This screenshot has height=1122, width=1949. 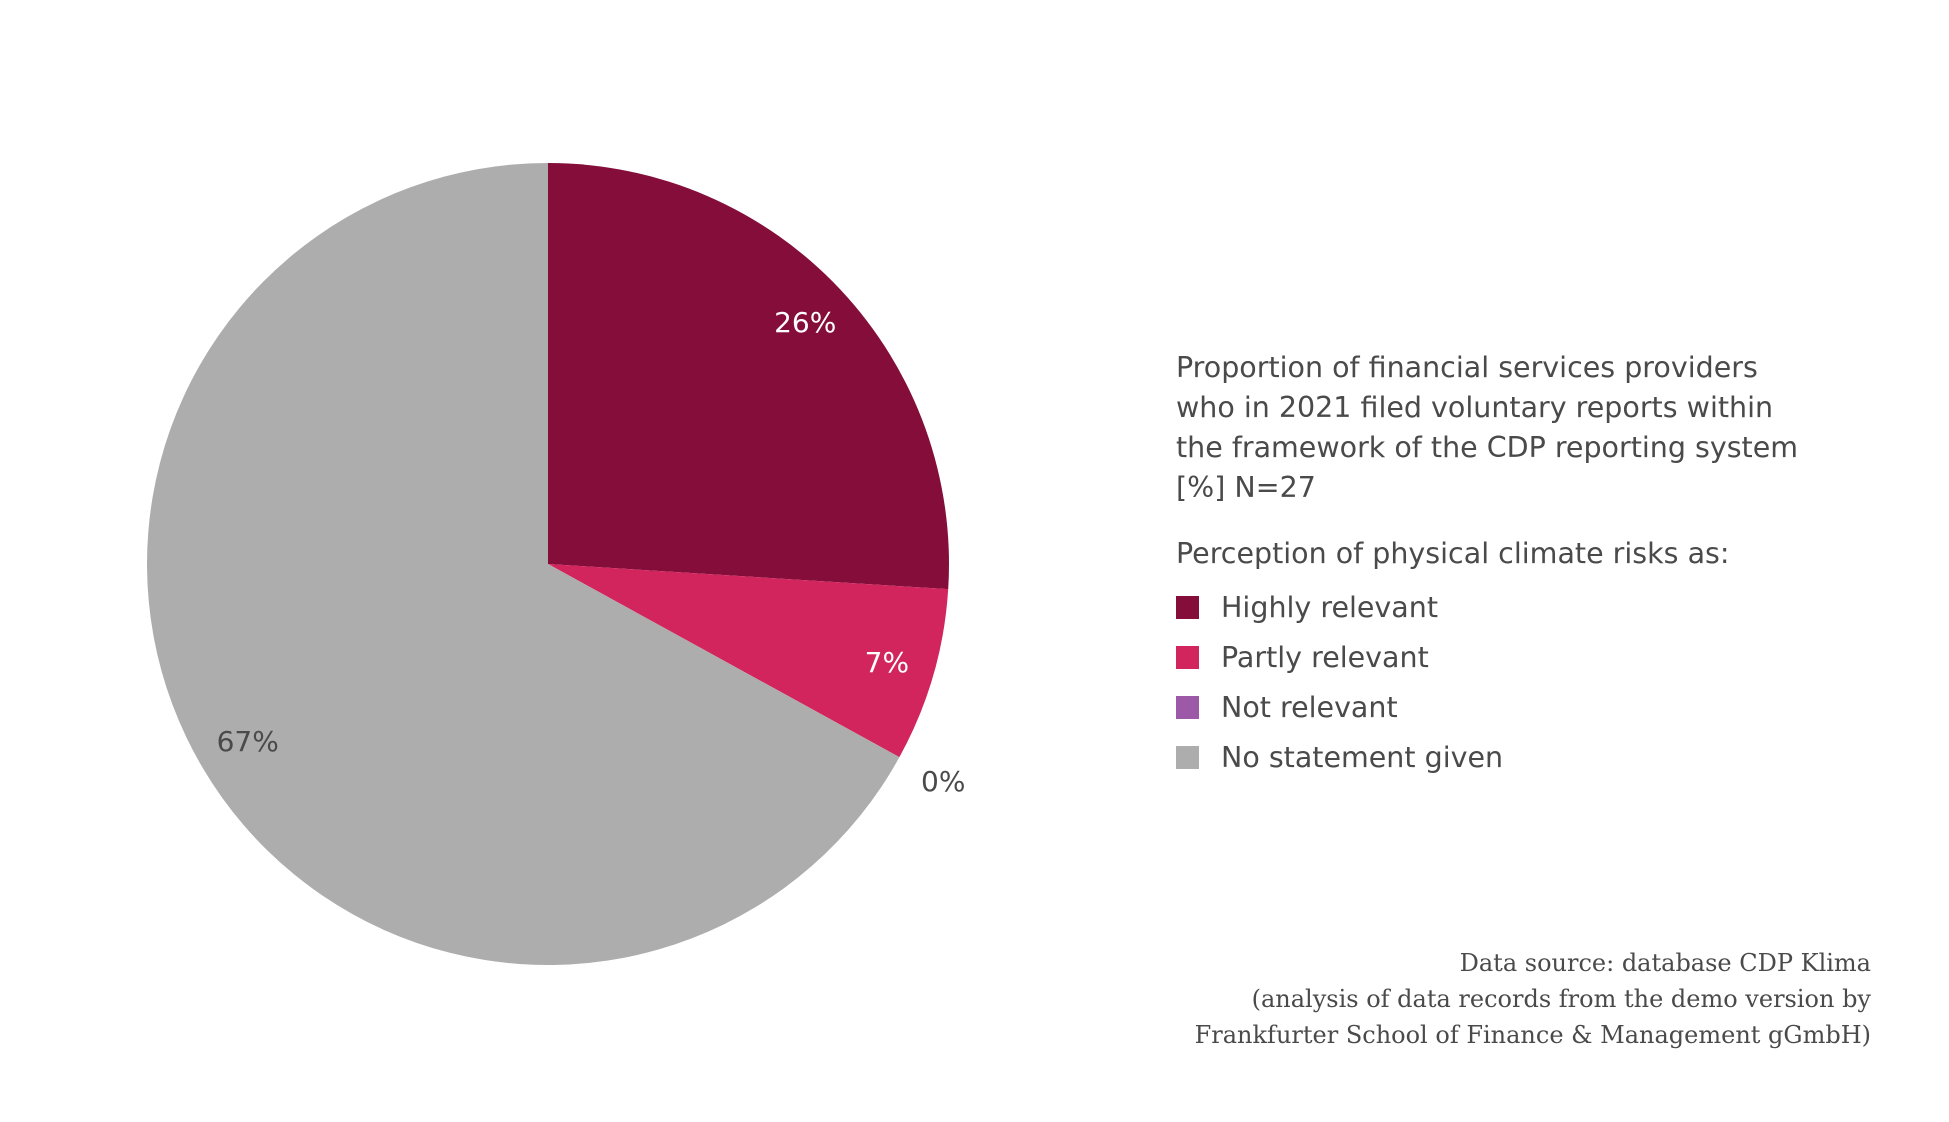 I want to click on data-source-line: Data source: database CDP Klima, so click(x=1665, y=963).